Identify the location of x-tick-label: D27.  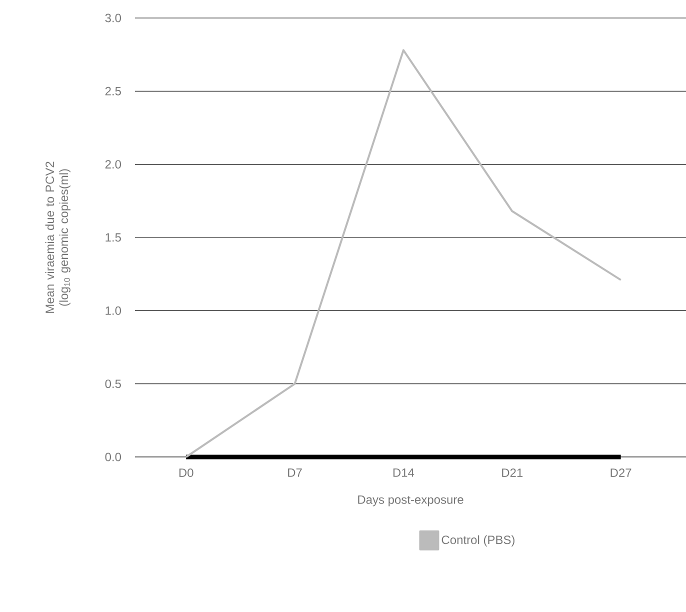
(621, 472).